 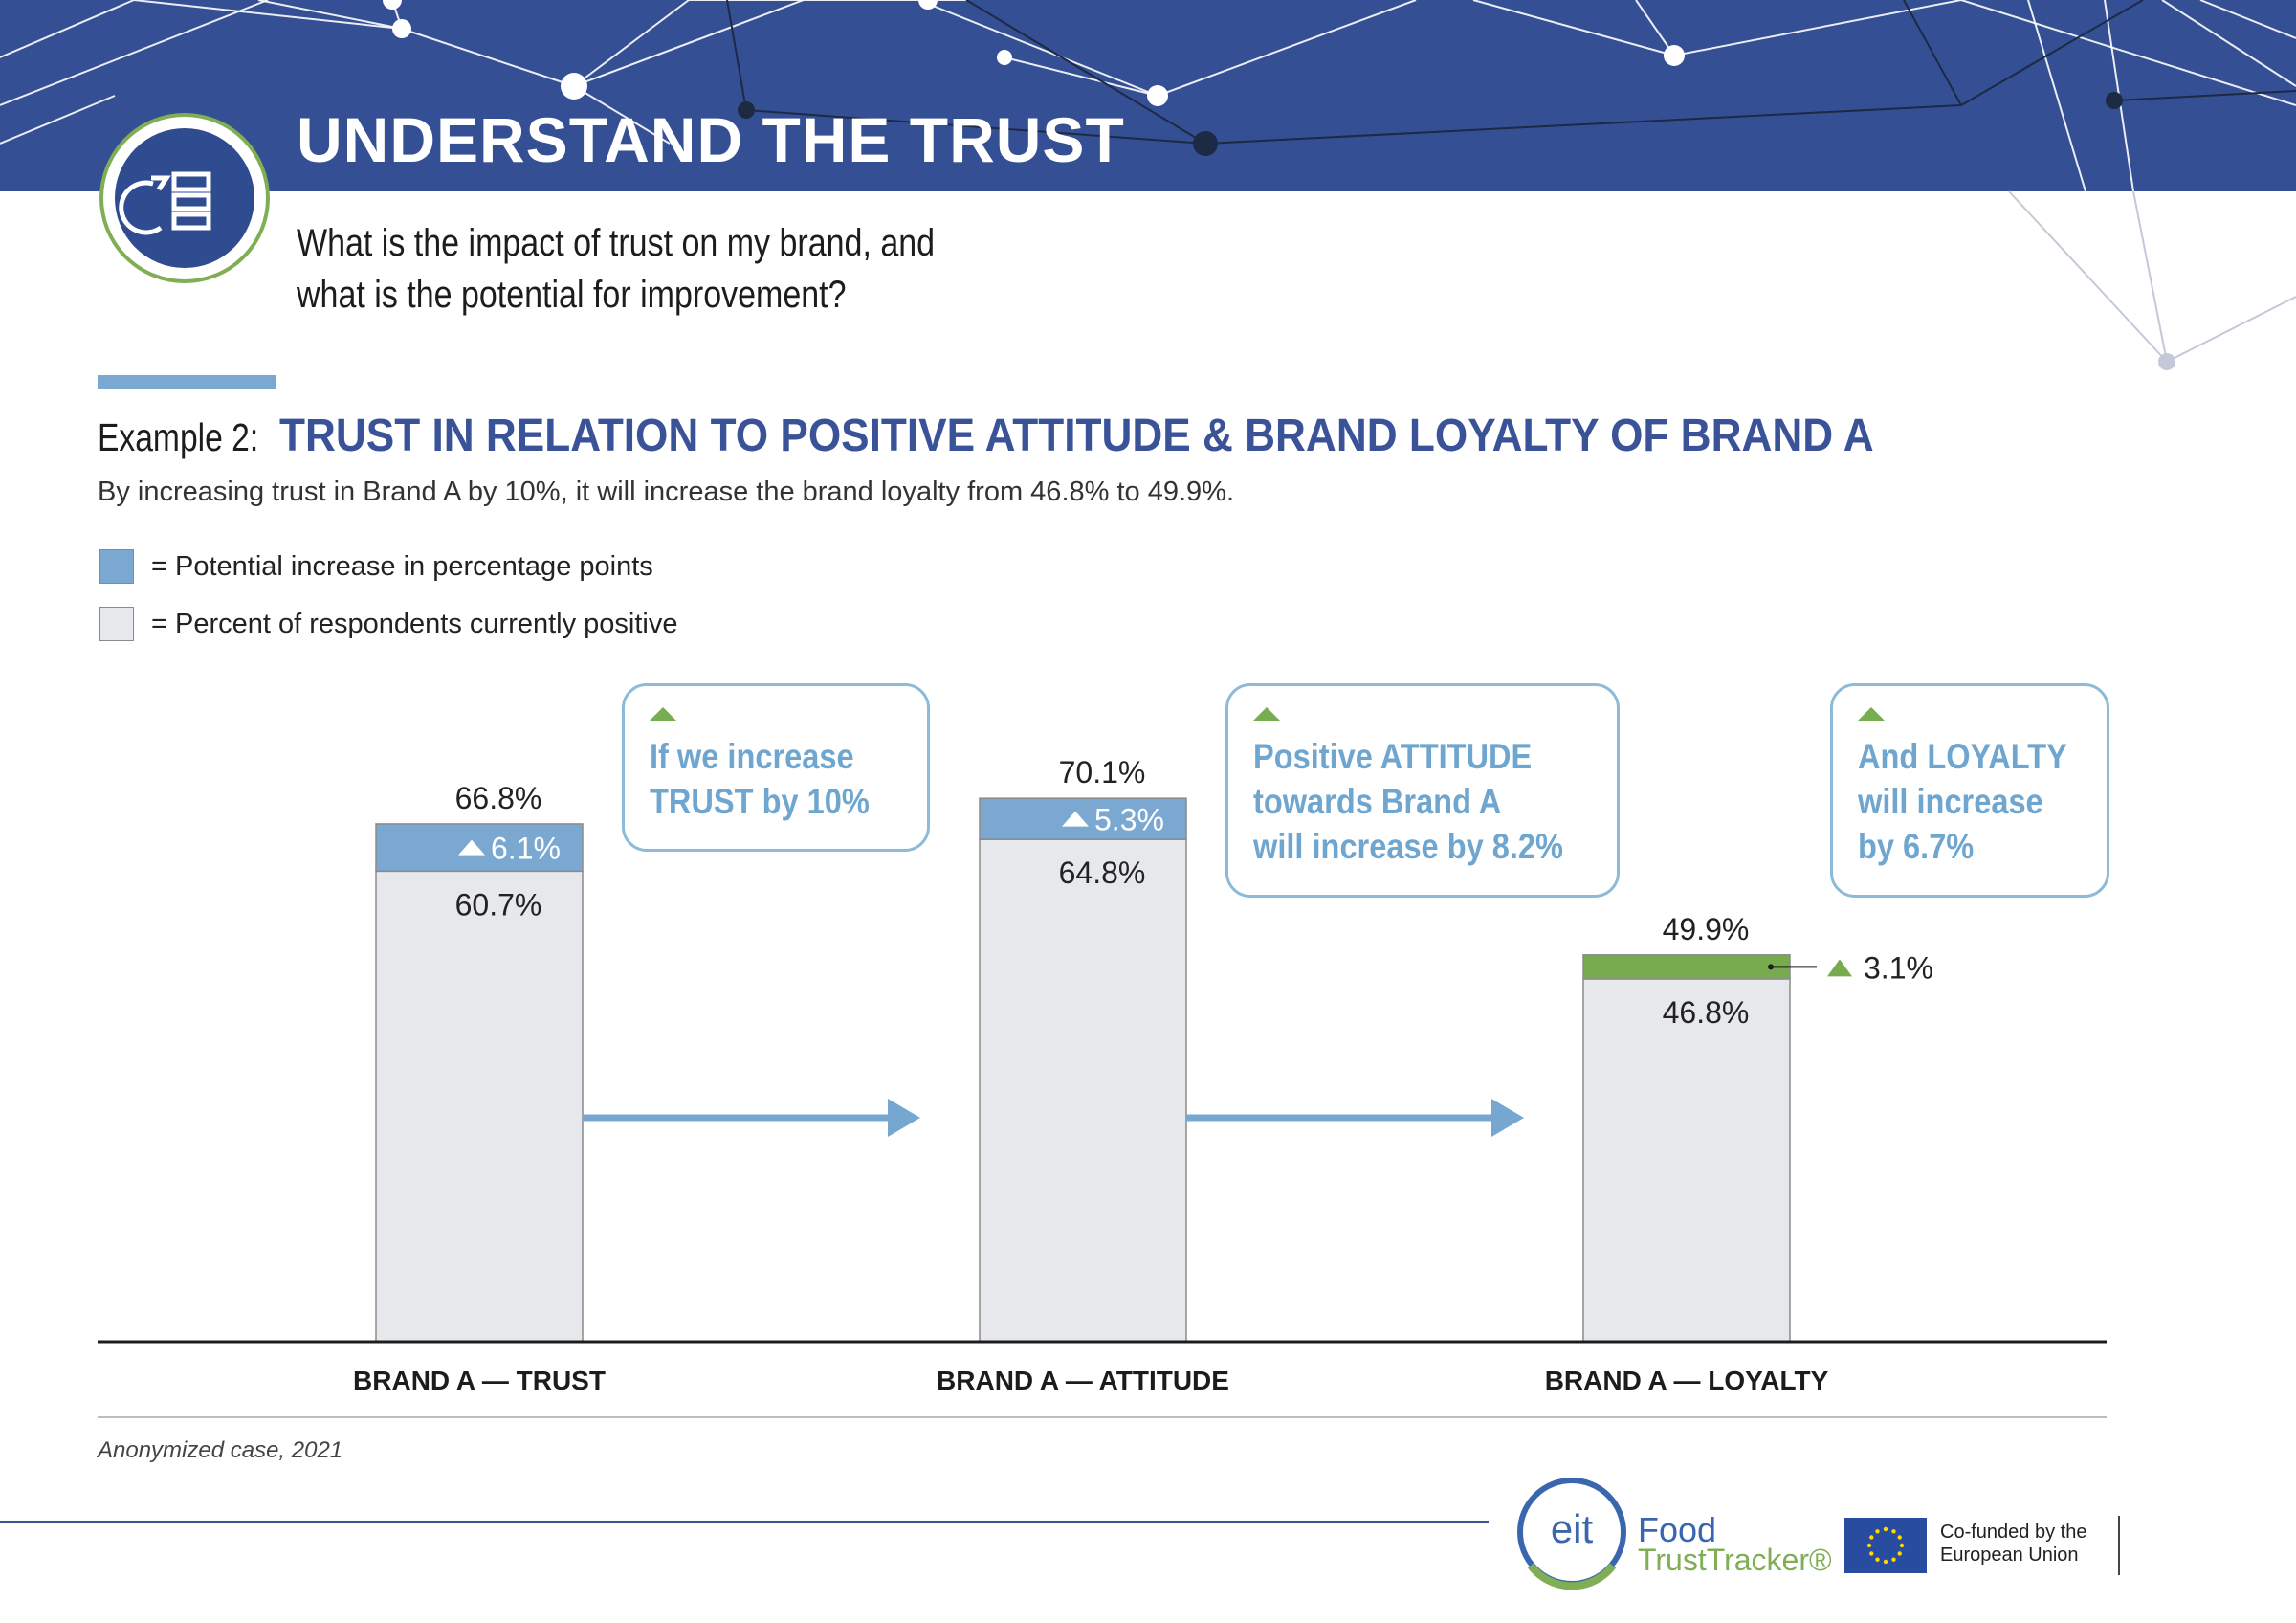 I want to click on eit-logo: eit, so click(x=1571, y=1534).